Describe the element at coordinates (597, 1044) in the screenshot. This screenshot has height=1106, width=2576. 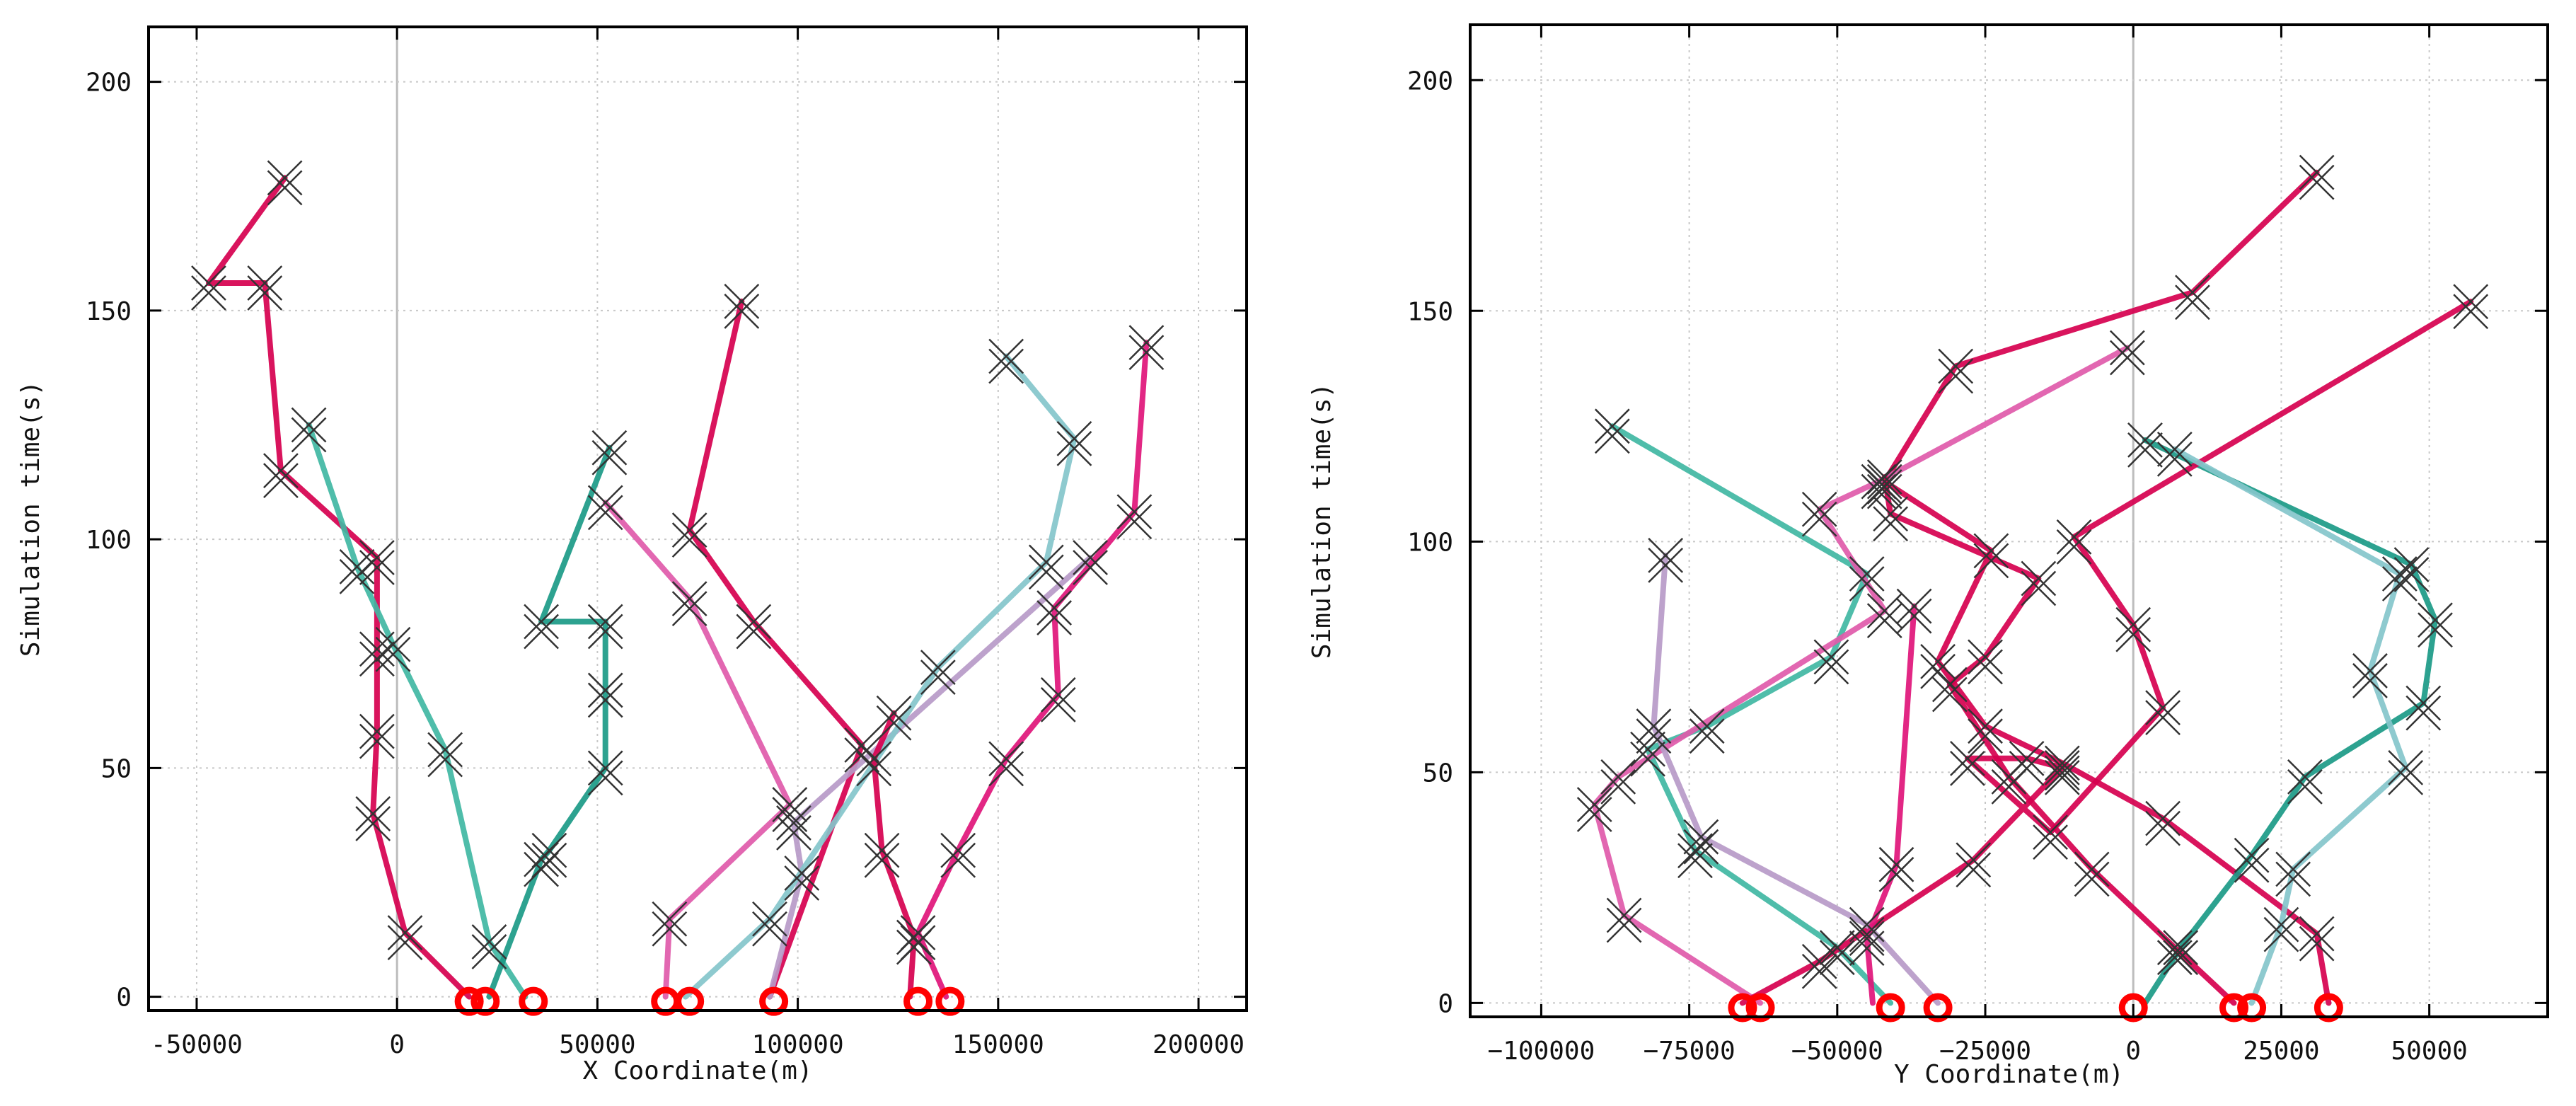
I see `x-tick-label: 50000` at that location.